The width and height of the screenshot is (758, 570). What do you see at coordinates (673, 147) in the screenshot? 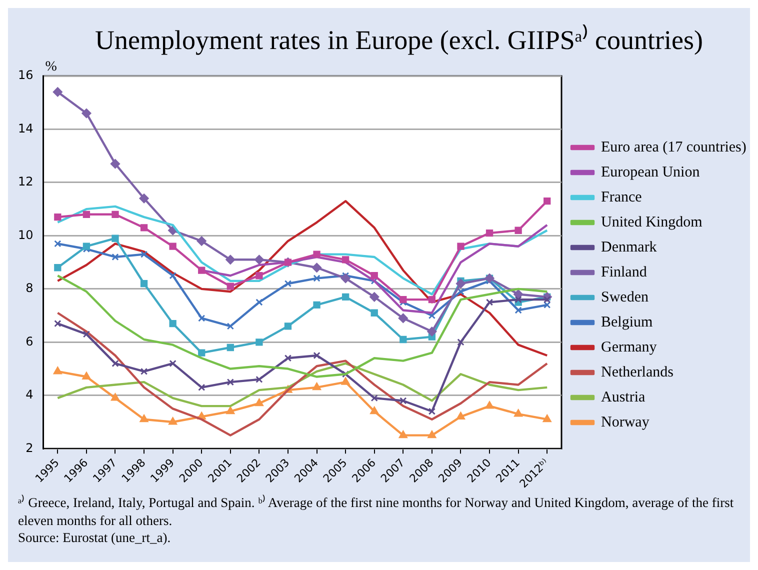
I see `legend-label: Euro area (17 countries)` at bounding box center [673, 147].